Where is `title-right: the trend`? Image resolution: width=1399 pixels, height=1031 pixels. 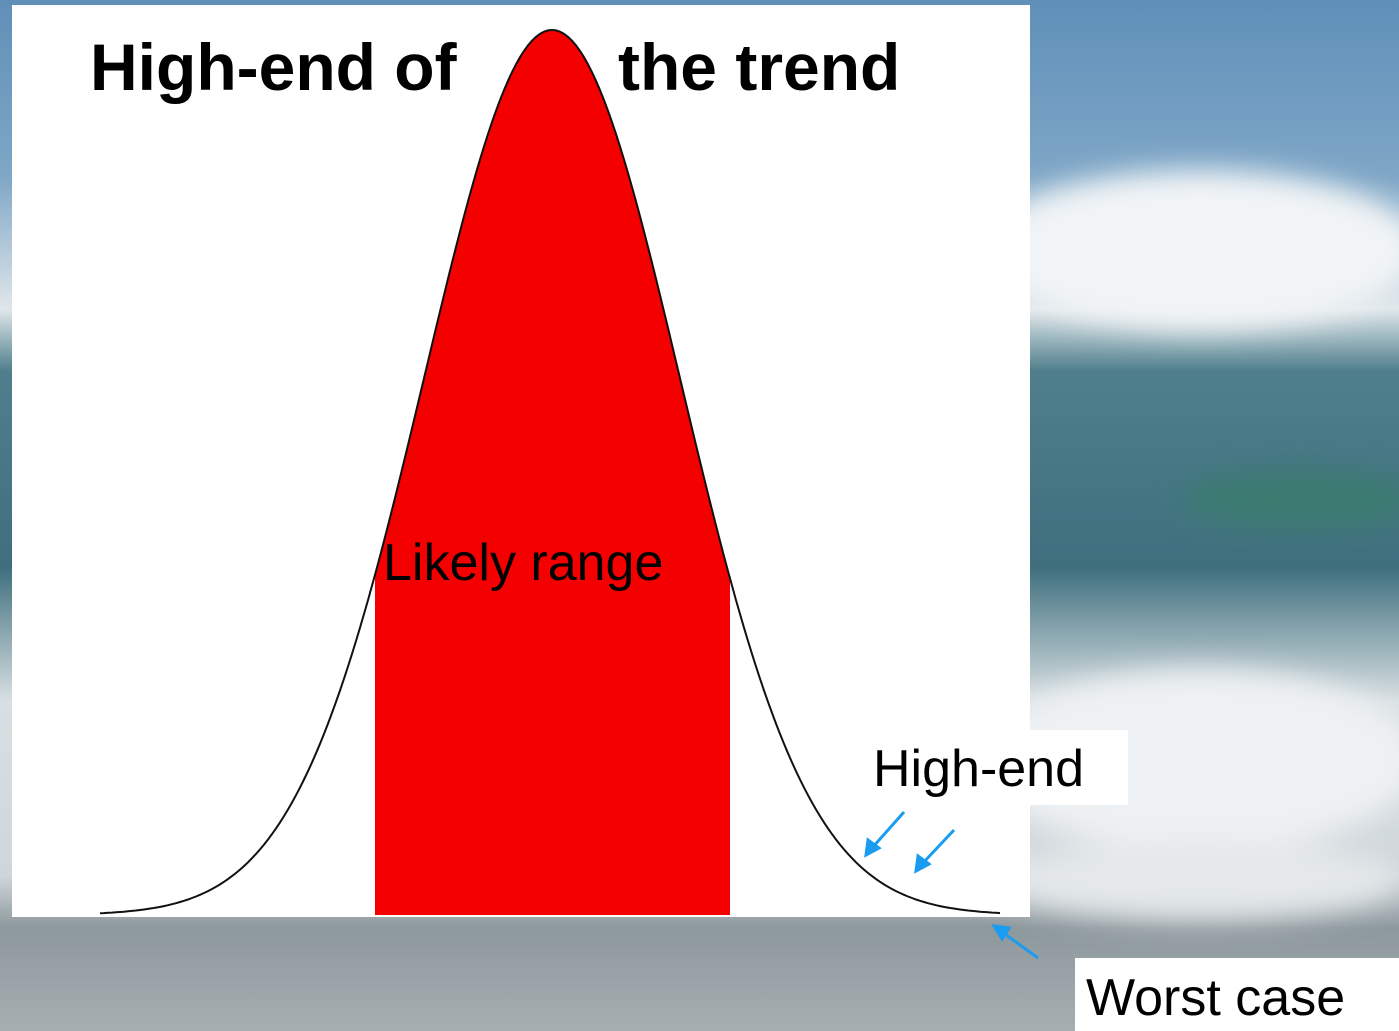 title-right: the trend is located at coordinates (759, 67).